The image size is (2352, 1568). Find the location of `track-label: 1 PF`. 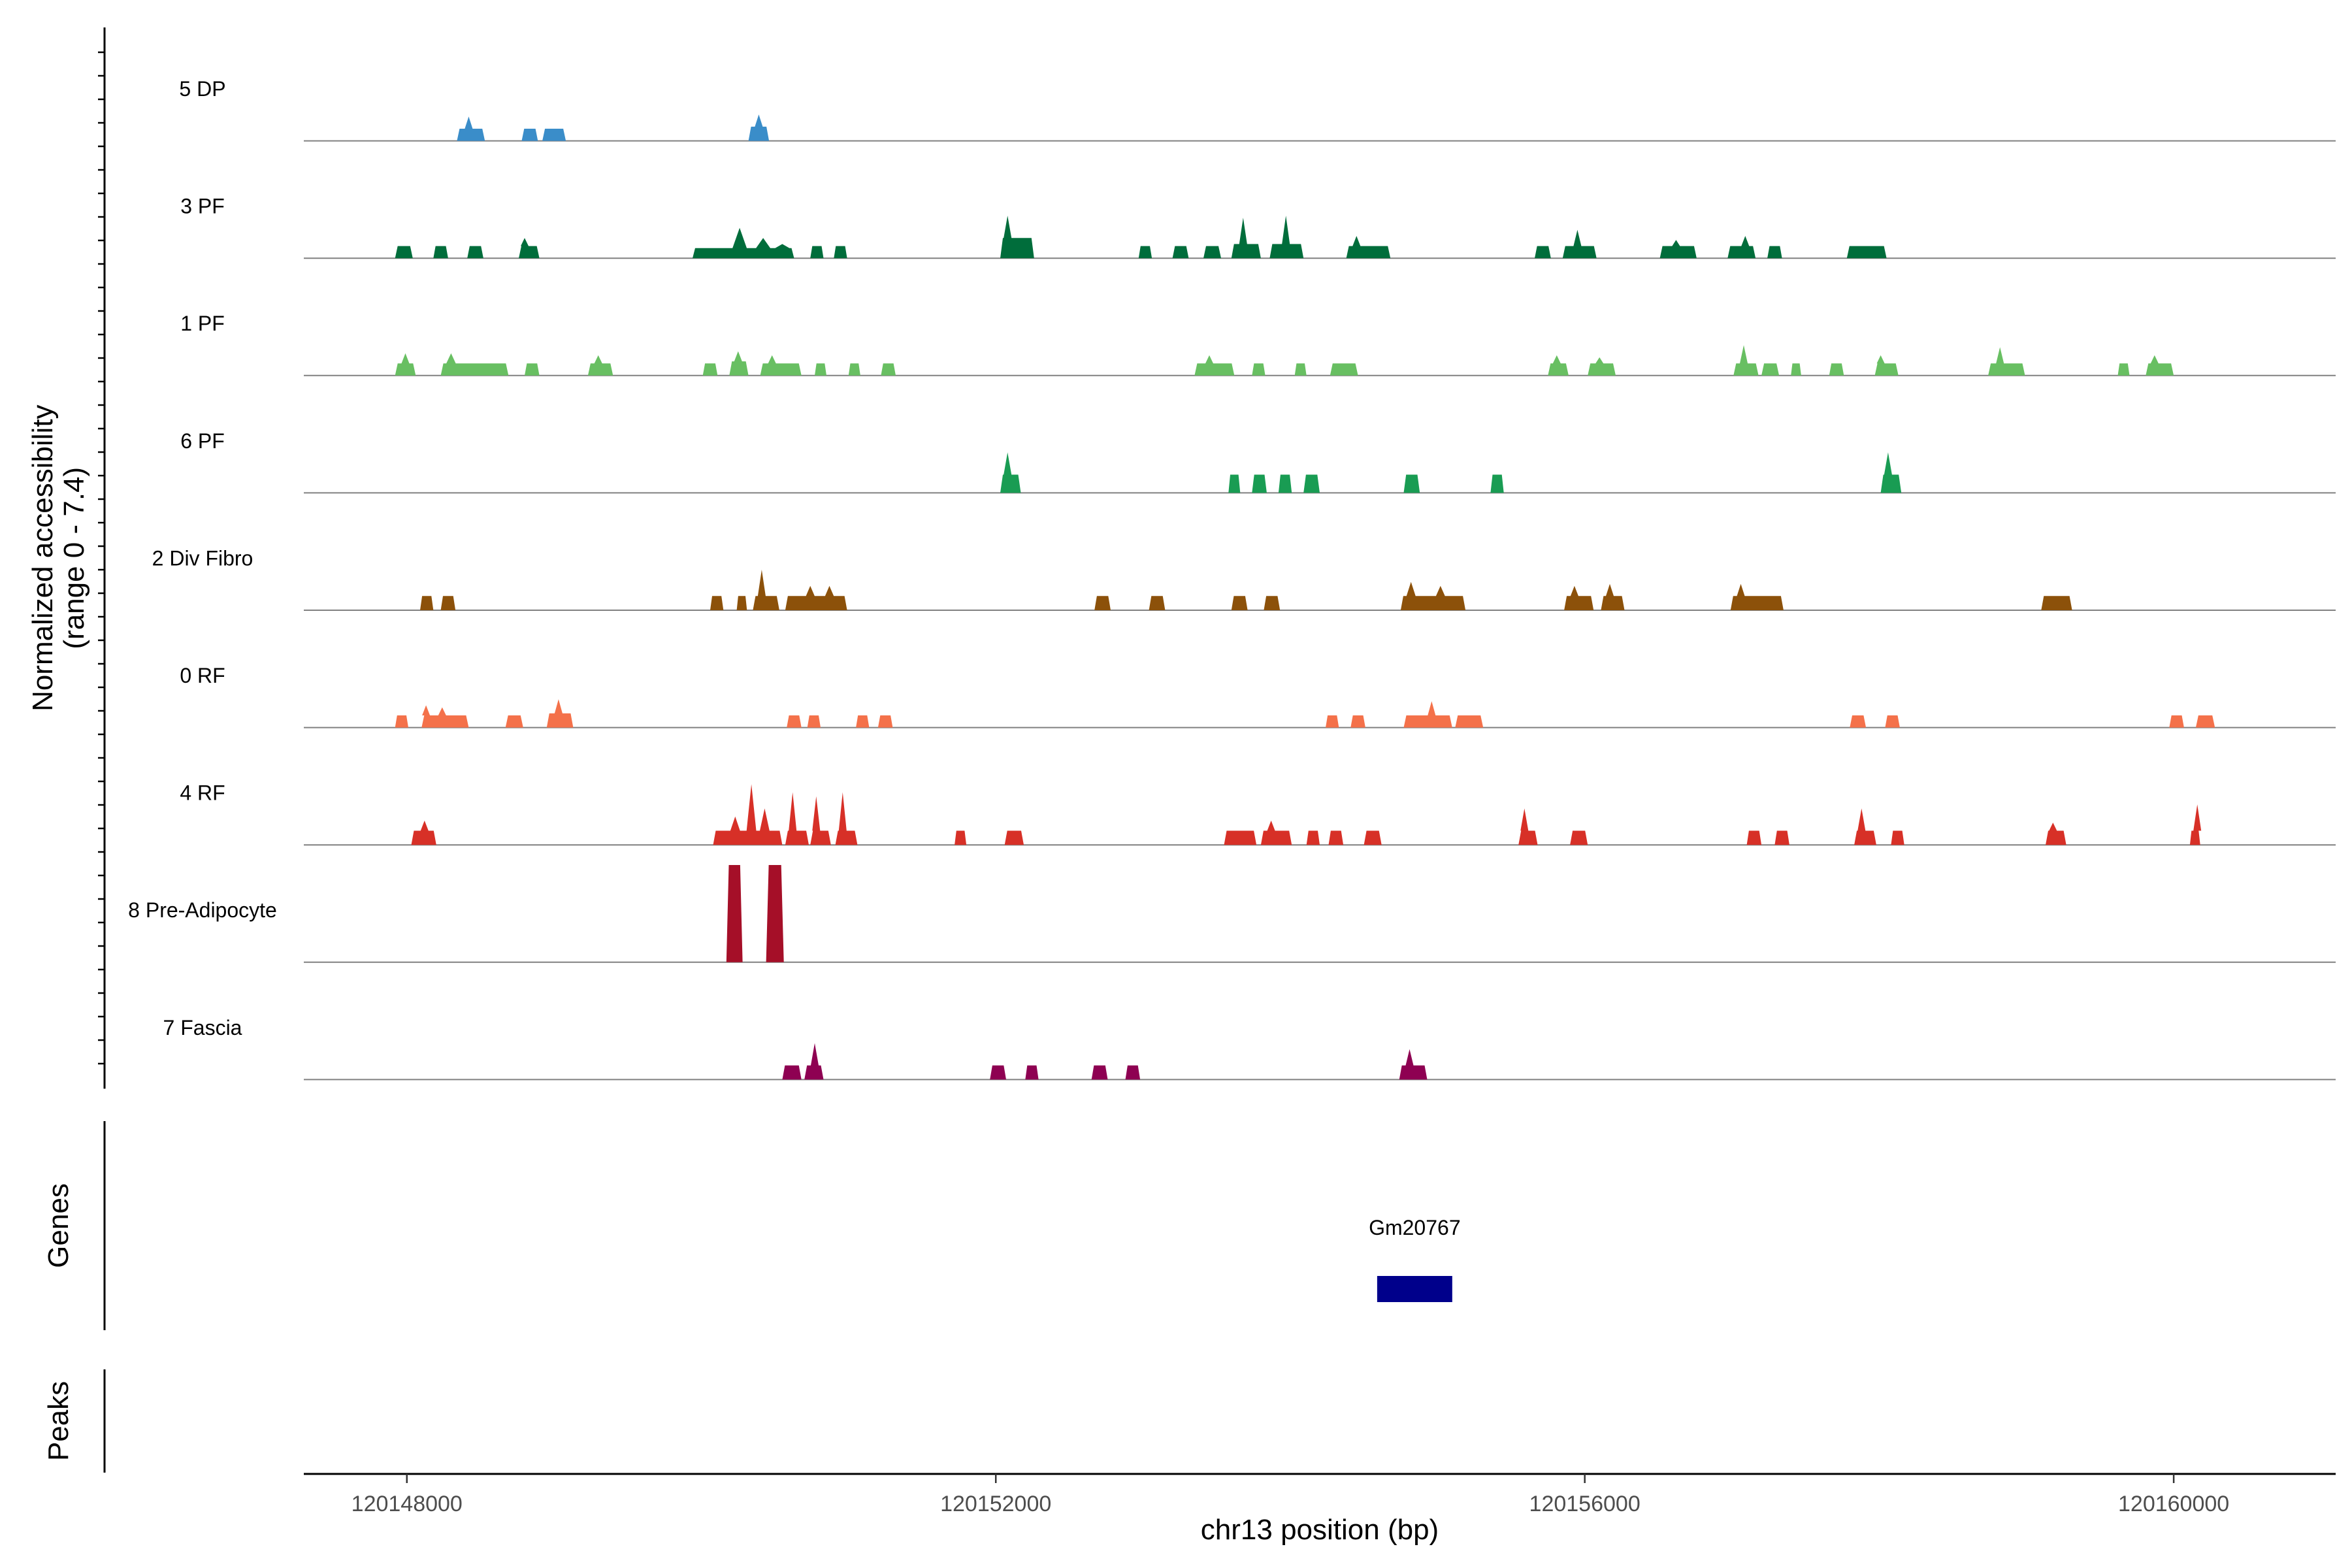

track-label: 1 PF is located at coordinates (202, 323).